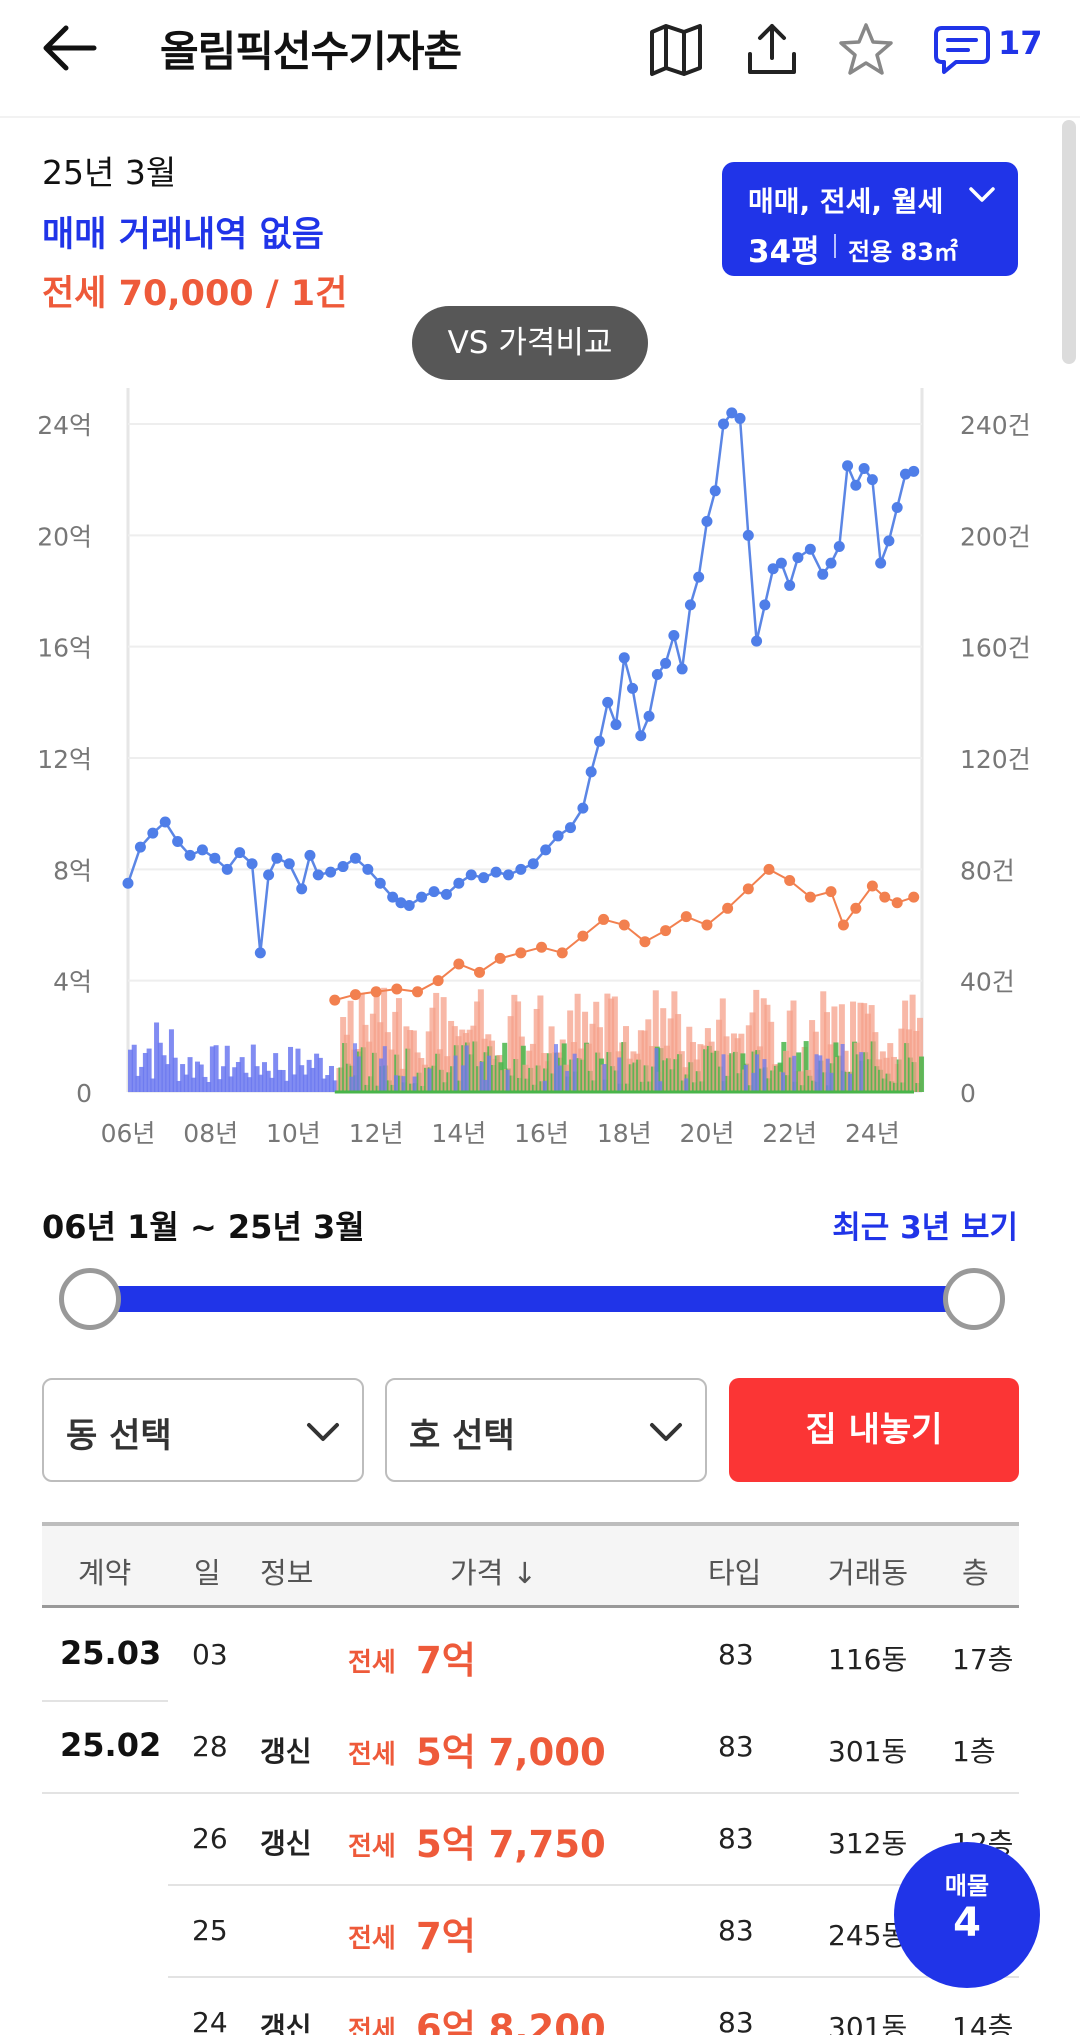 The image size is (1080, 2035). I want to click on header-day: 일, so click(207, 1573).